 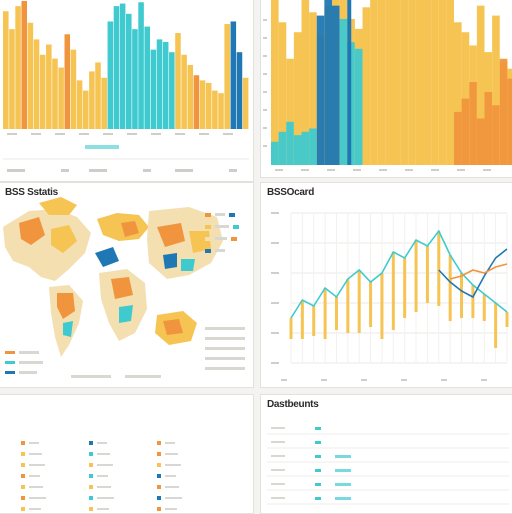 What do you see at coordinates (102, 147) in the screenshot?
I see `legend-highlight` at bounding box center [102, 147].